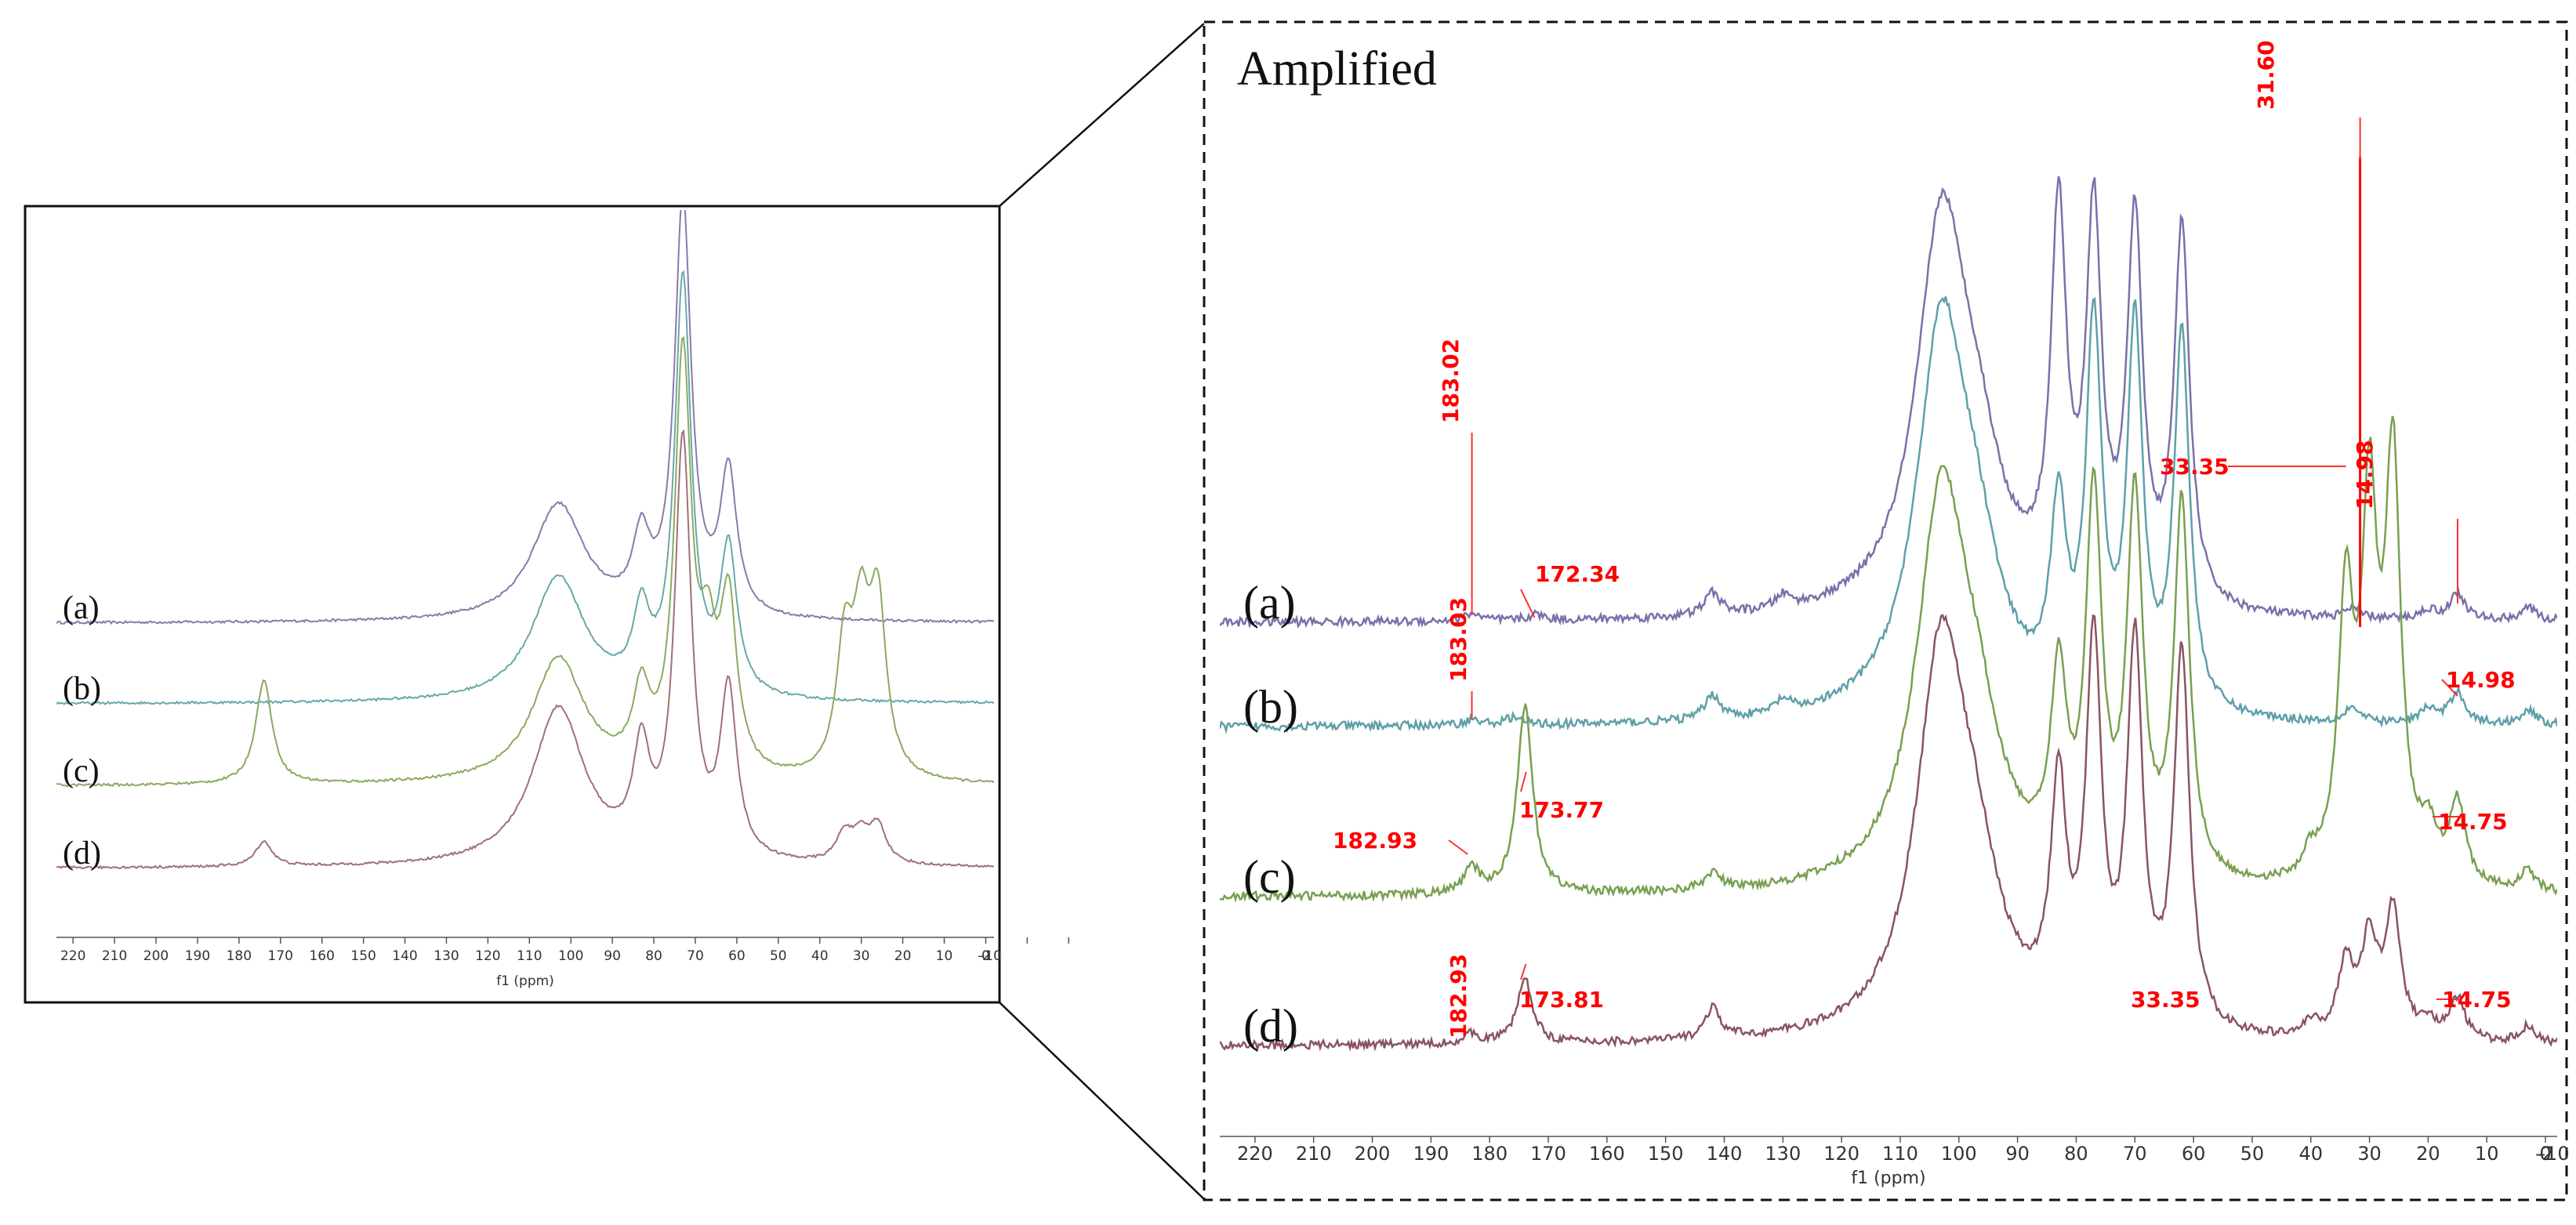 This screenshot has height=1225, width=2576. What do you see at coordinates (1841, 1154) in the screenshot?
I see `amplified-x-tick-label: 120` at bounding box center [1841, 1154].